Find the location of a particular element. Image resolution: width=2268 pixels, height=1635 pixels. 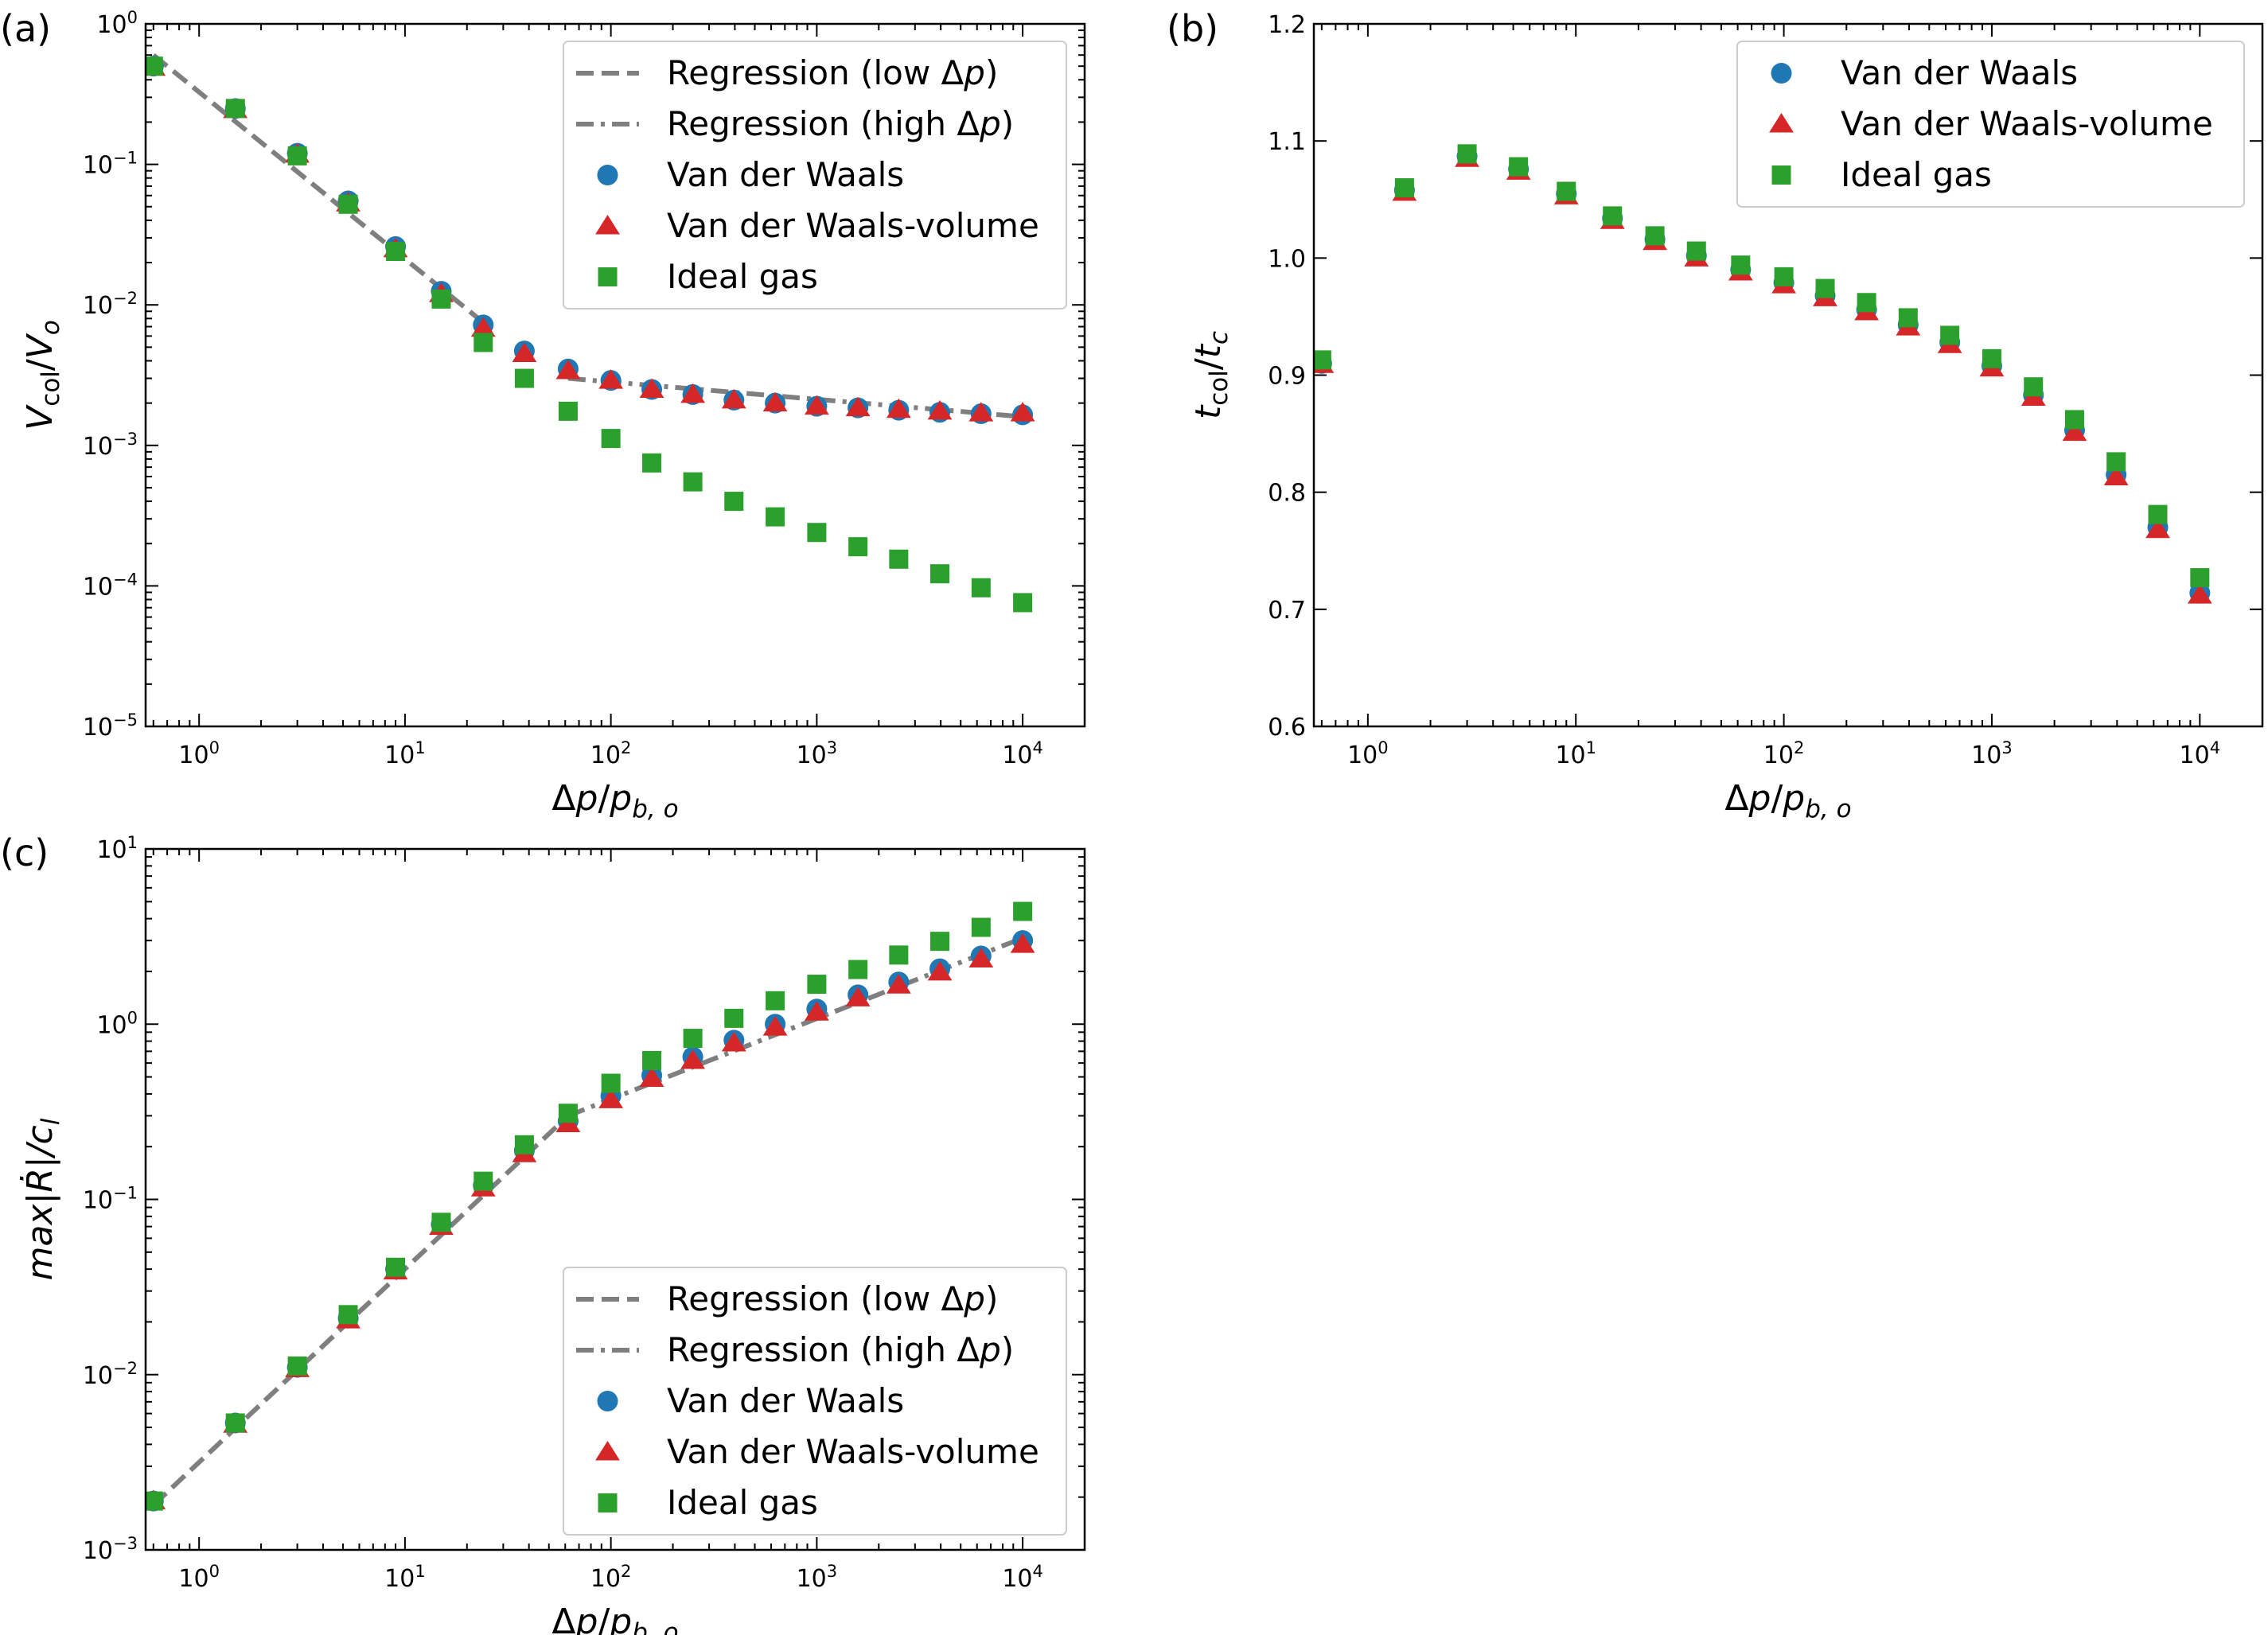

y-tick-label: 1.2 is located at coordinates (1287, 25).